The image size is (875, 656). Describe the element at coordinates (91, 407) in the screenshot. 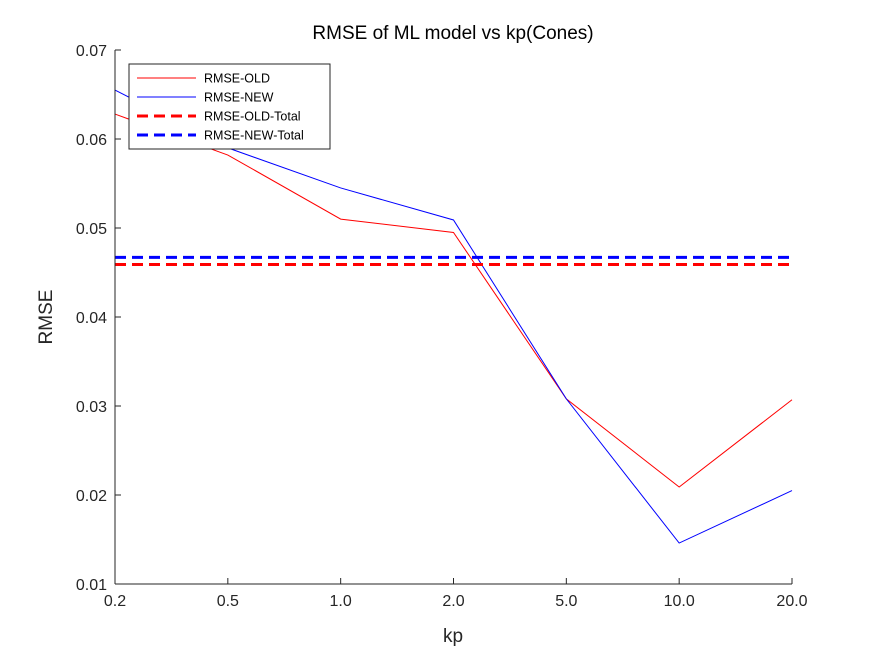

I see `y-tick-label: 0.03` at that location.